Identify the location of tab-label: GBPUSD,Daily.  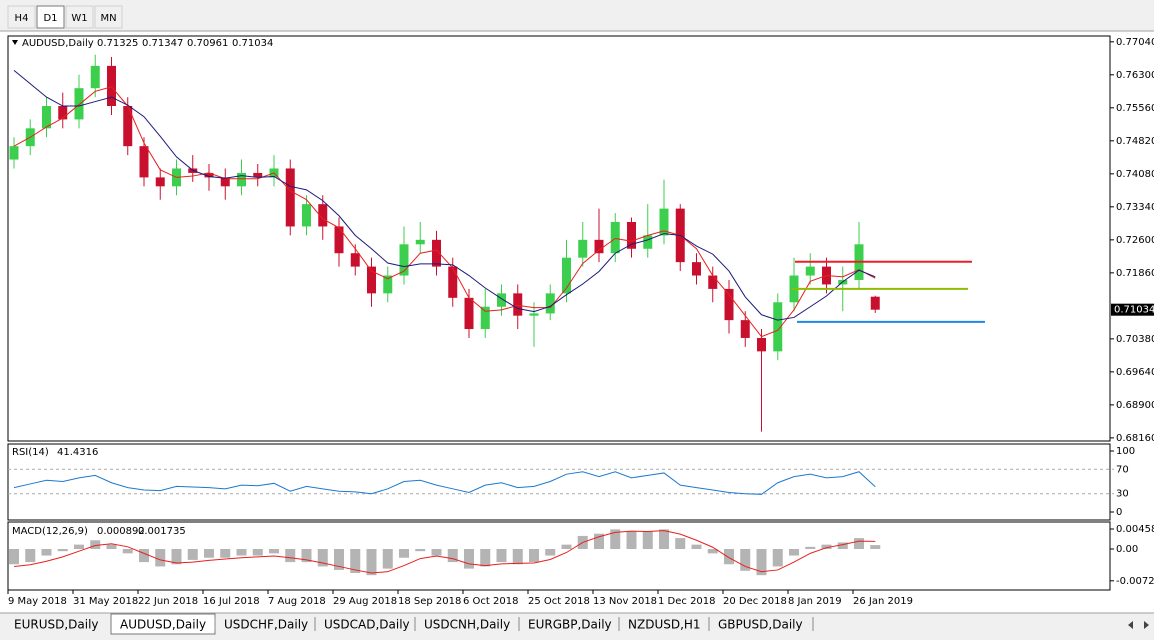
(760, 625).